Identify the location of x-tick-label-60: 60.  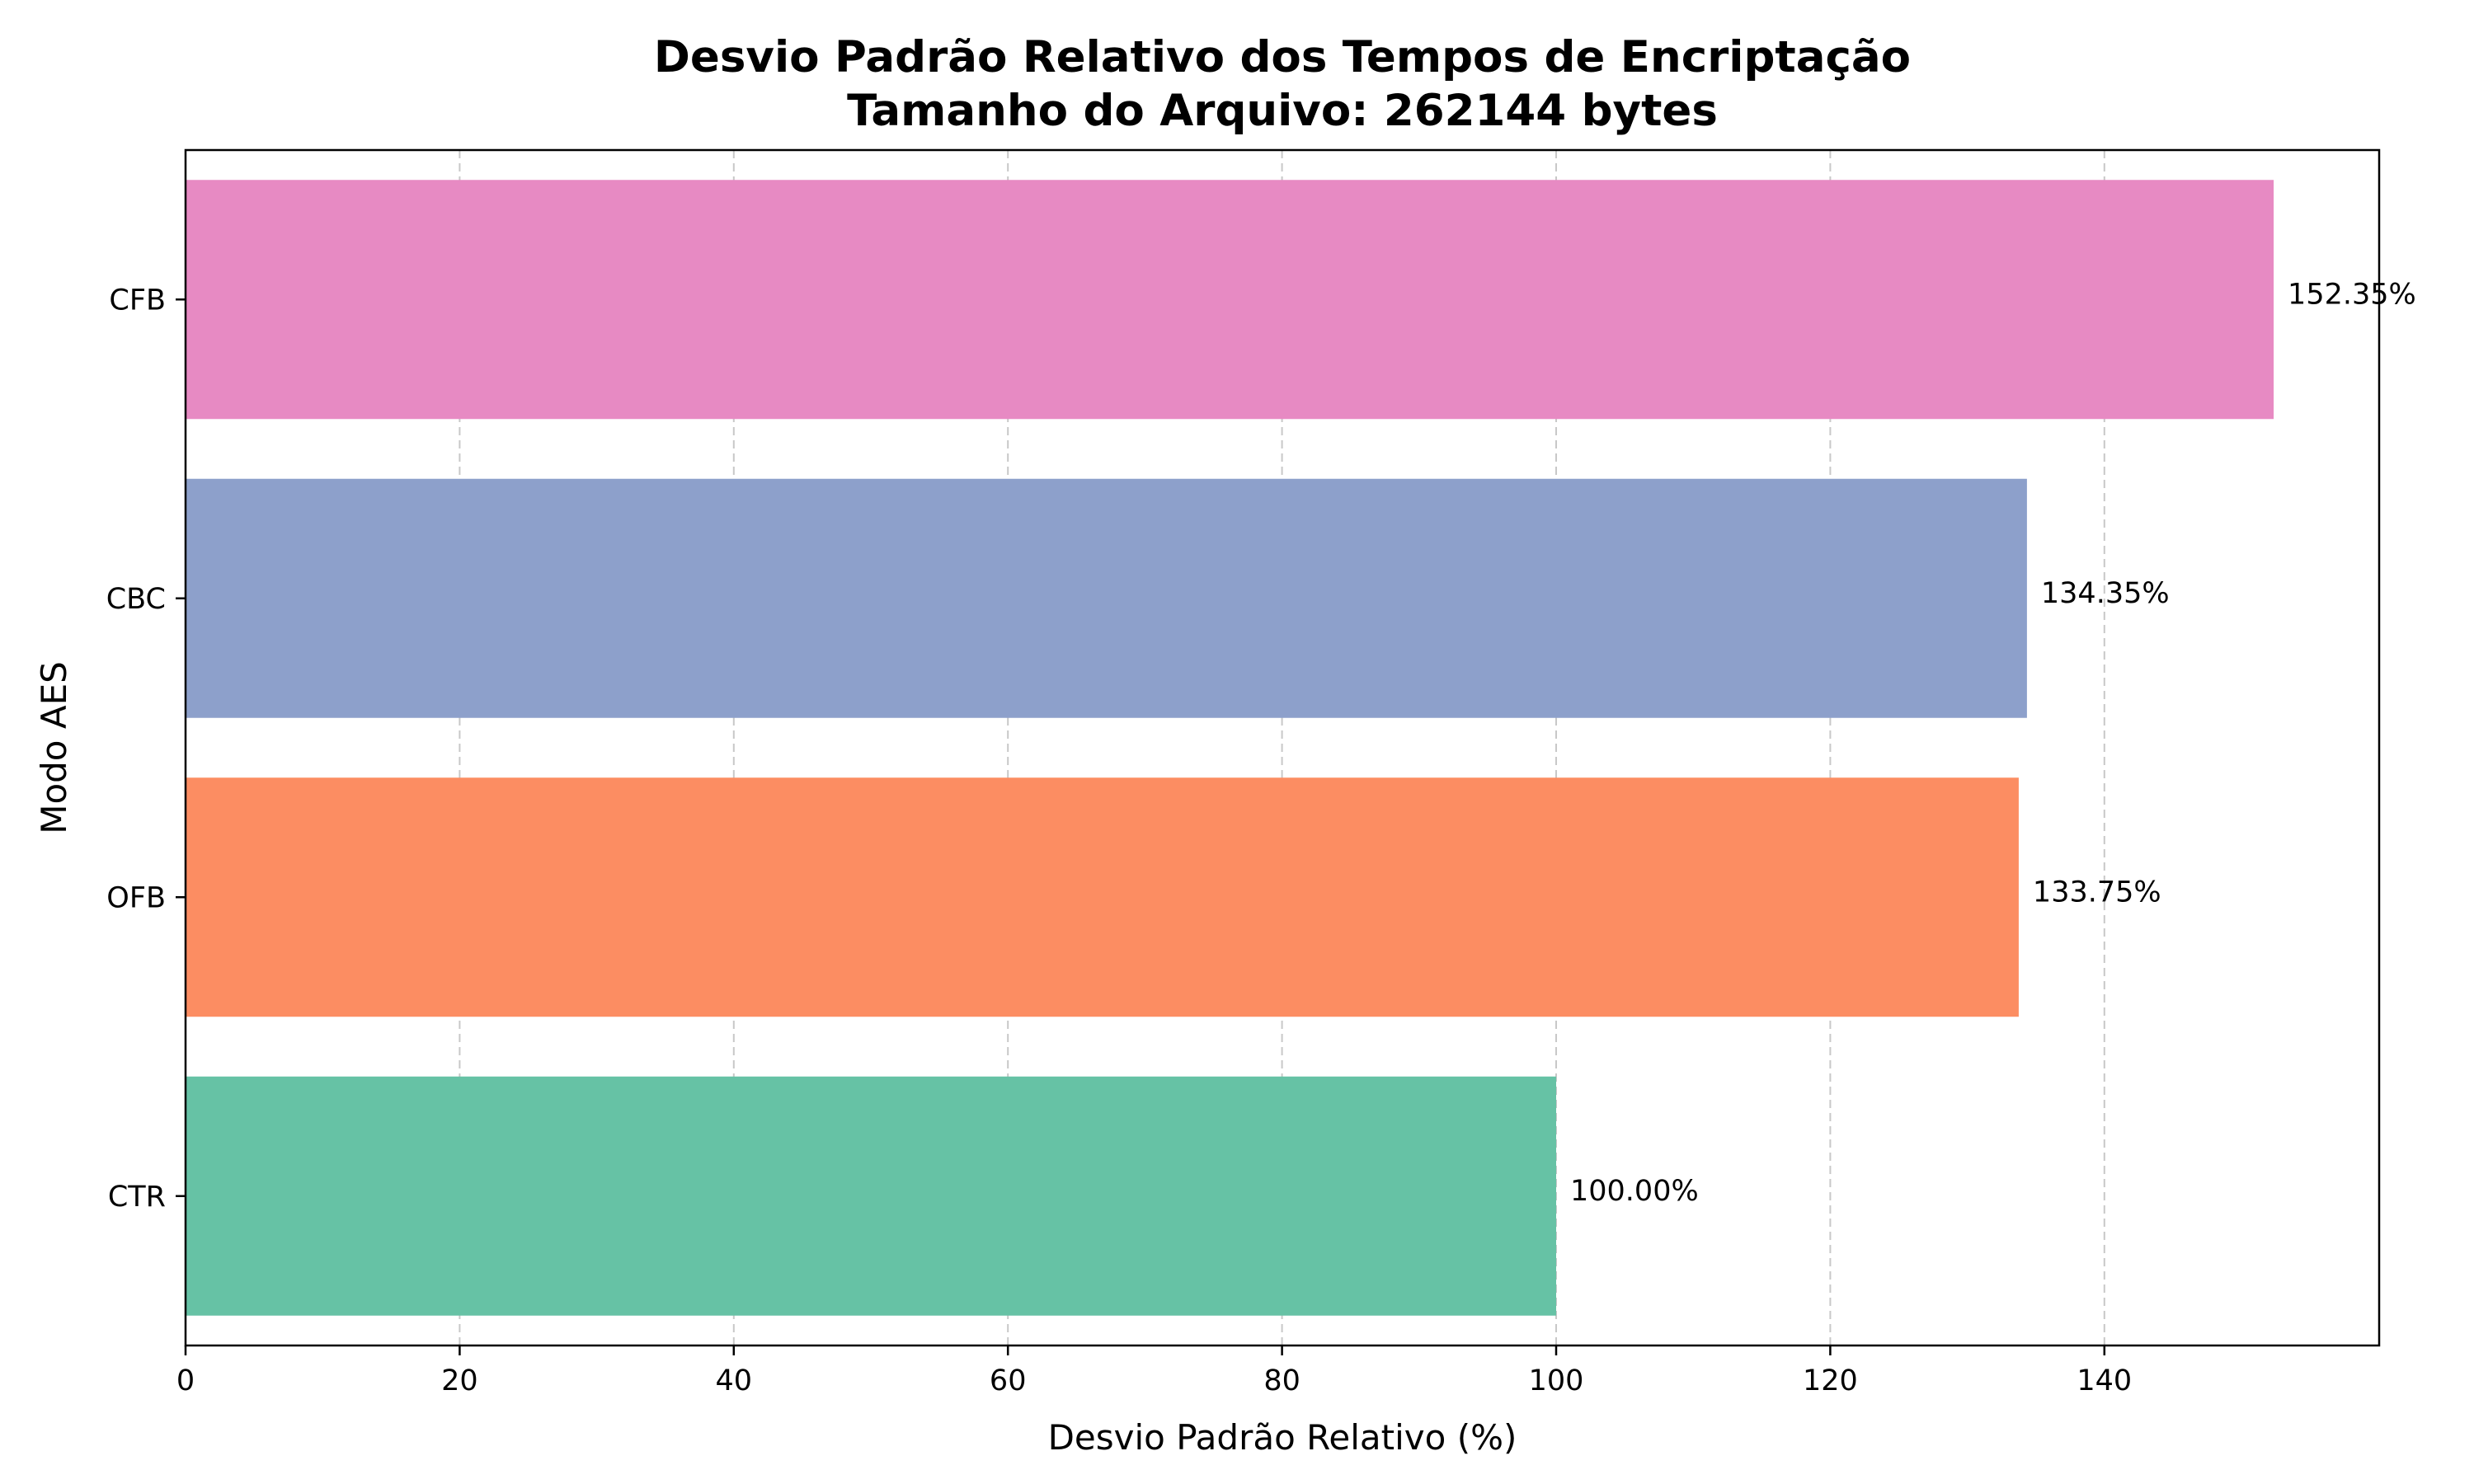
(1008, 1380).